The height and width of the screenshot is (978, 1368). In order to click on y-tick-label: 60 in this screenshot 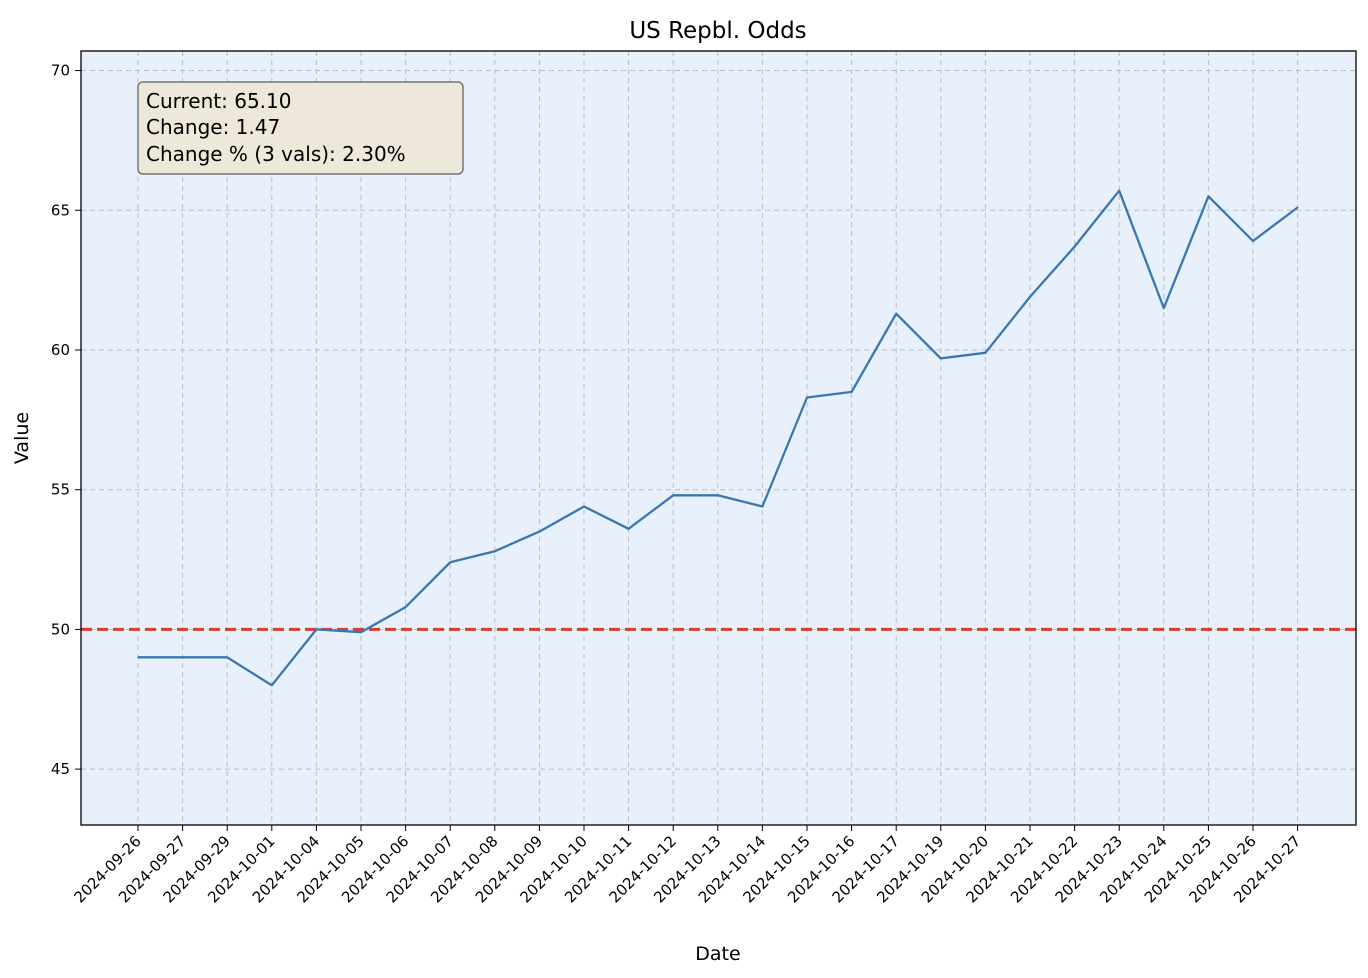, I will do `click(60, 350)`.